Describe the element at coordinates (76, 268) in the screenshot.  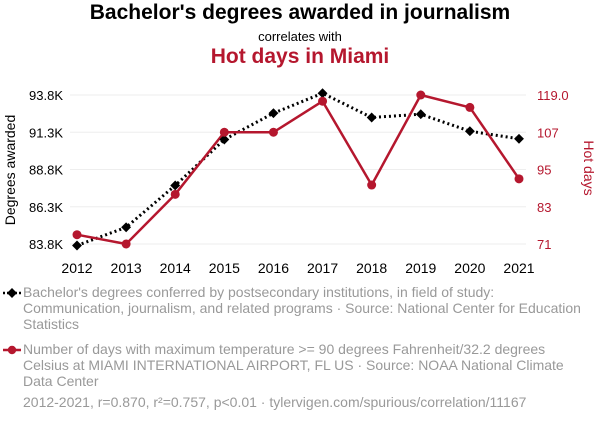
I see `x-tick-label: 2012` at that location.